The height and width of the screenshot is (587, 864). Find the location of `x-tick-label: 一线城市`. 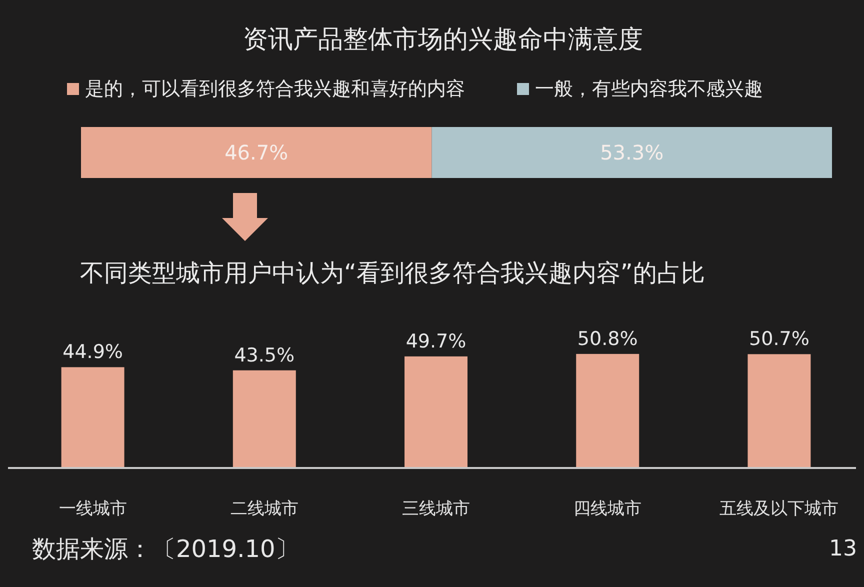

x-tick-label: 一线城市 is located at coordinates (92, 509).